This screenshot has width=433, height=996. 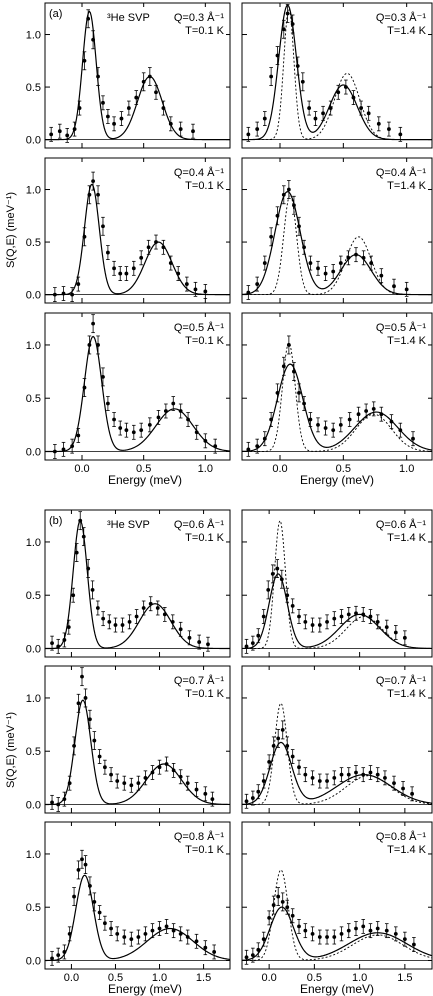 I want to click on dashed-fit-curve, so click(x=337, y=584).